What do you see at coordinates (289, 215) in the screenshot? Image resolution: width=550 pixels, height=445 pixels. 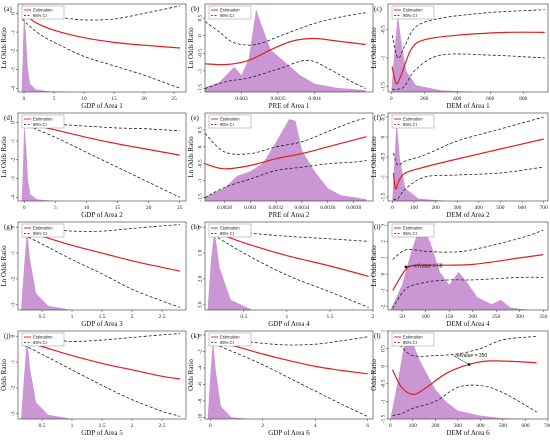 I see `x-axis-label: PRE of Area 2` at bounding box center [289, 215].